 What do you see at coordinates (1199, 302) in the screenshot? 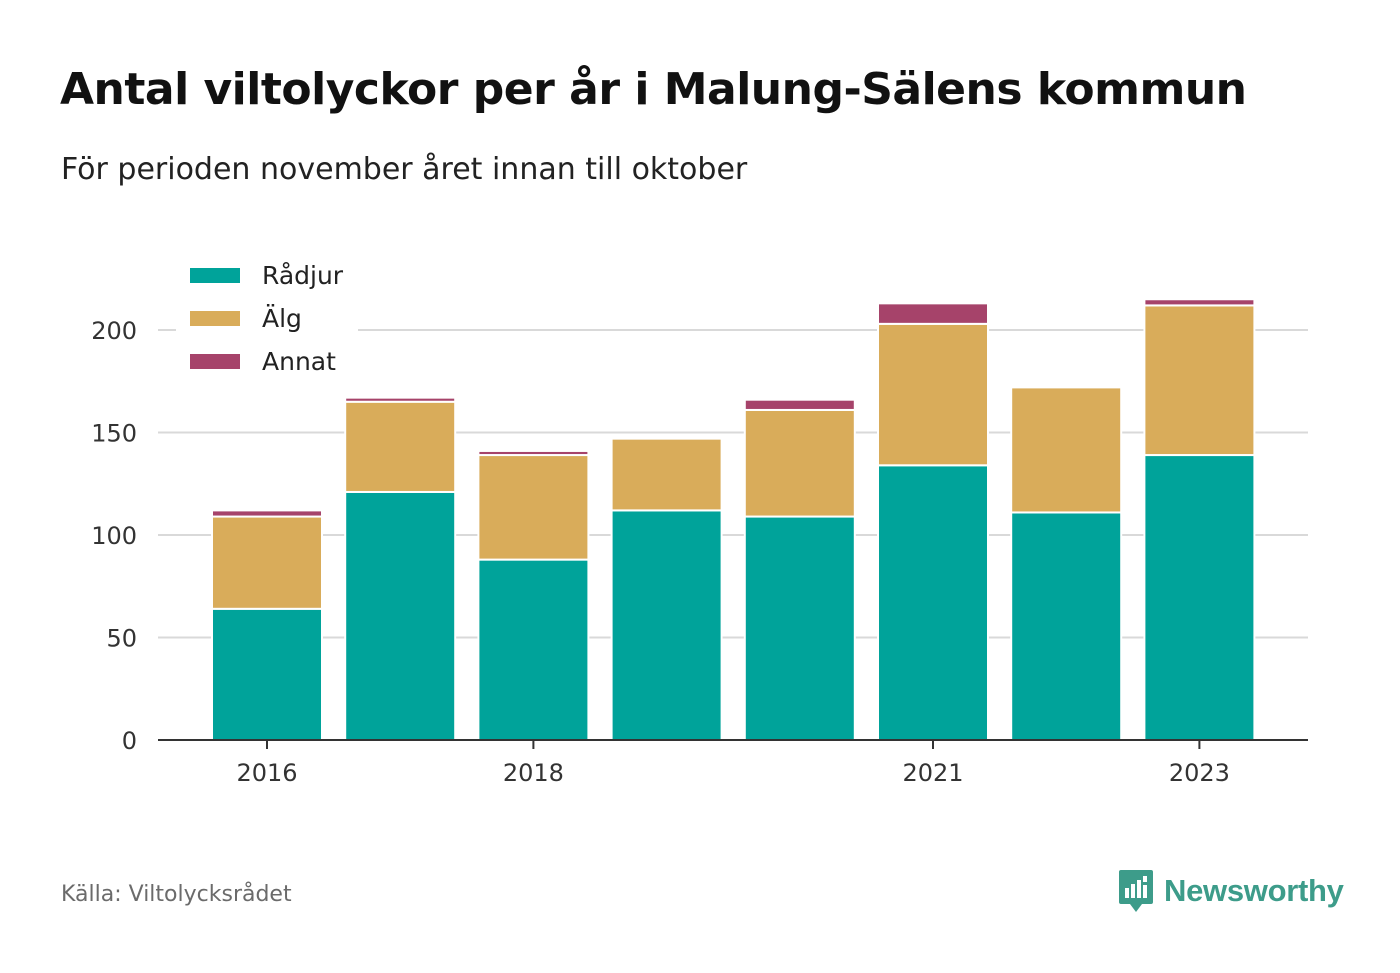
I see `bar-segment-2023-annat` at bounding box center [1199, 302].